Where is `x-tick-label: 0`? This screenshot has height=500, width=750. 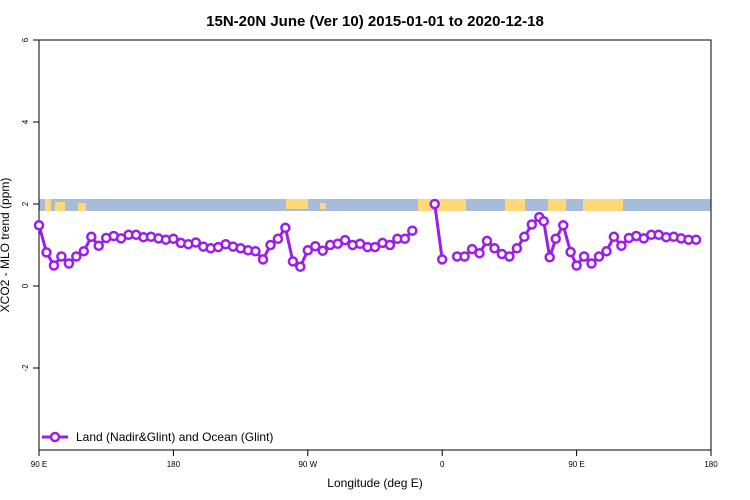 x-tick-label: 0 is located at coordinates (442, 464).